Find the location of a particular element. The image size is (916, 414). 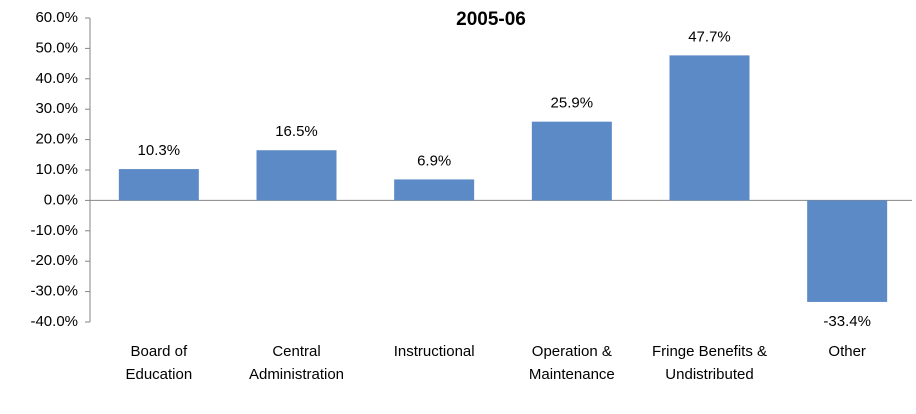

value-label: 47.7% is located at coordinates (709, 36).